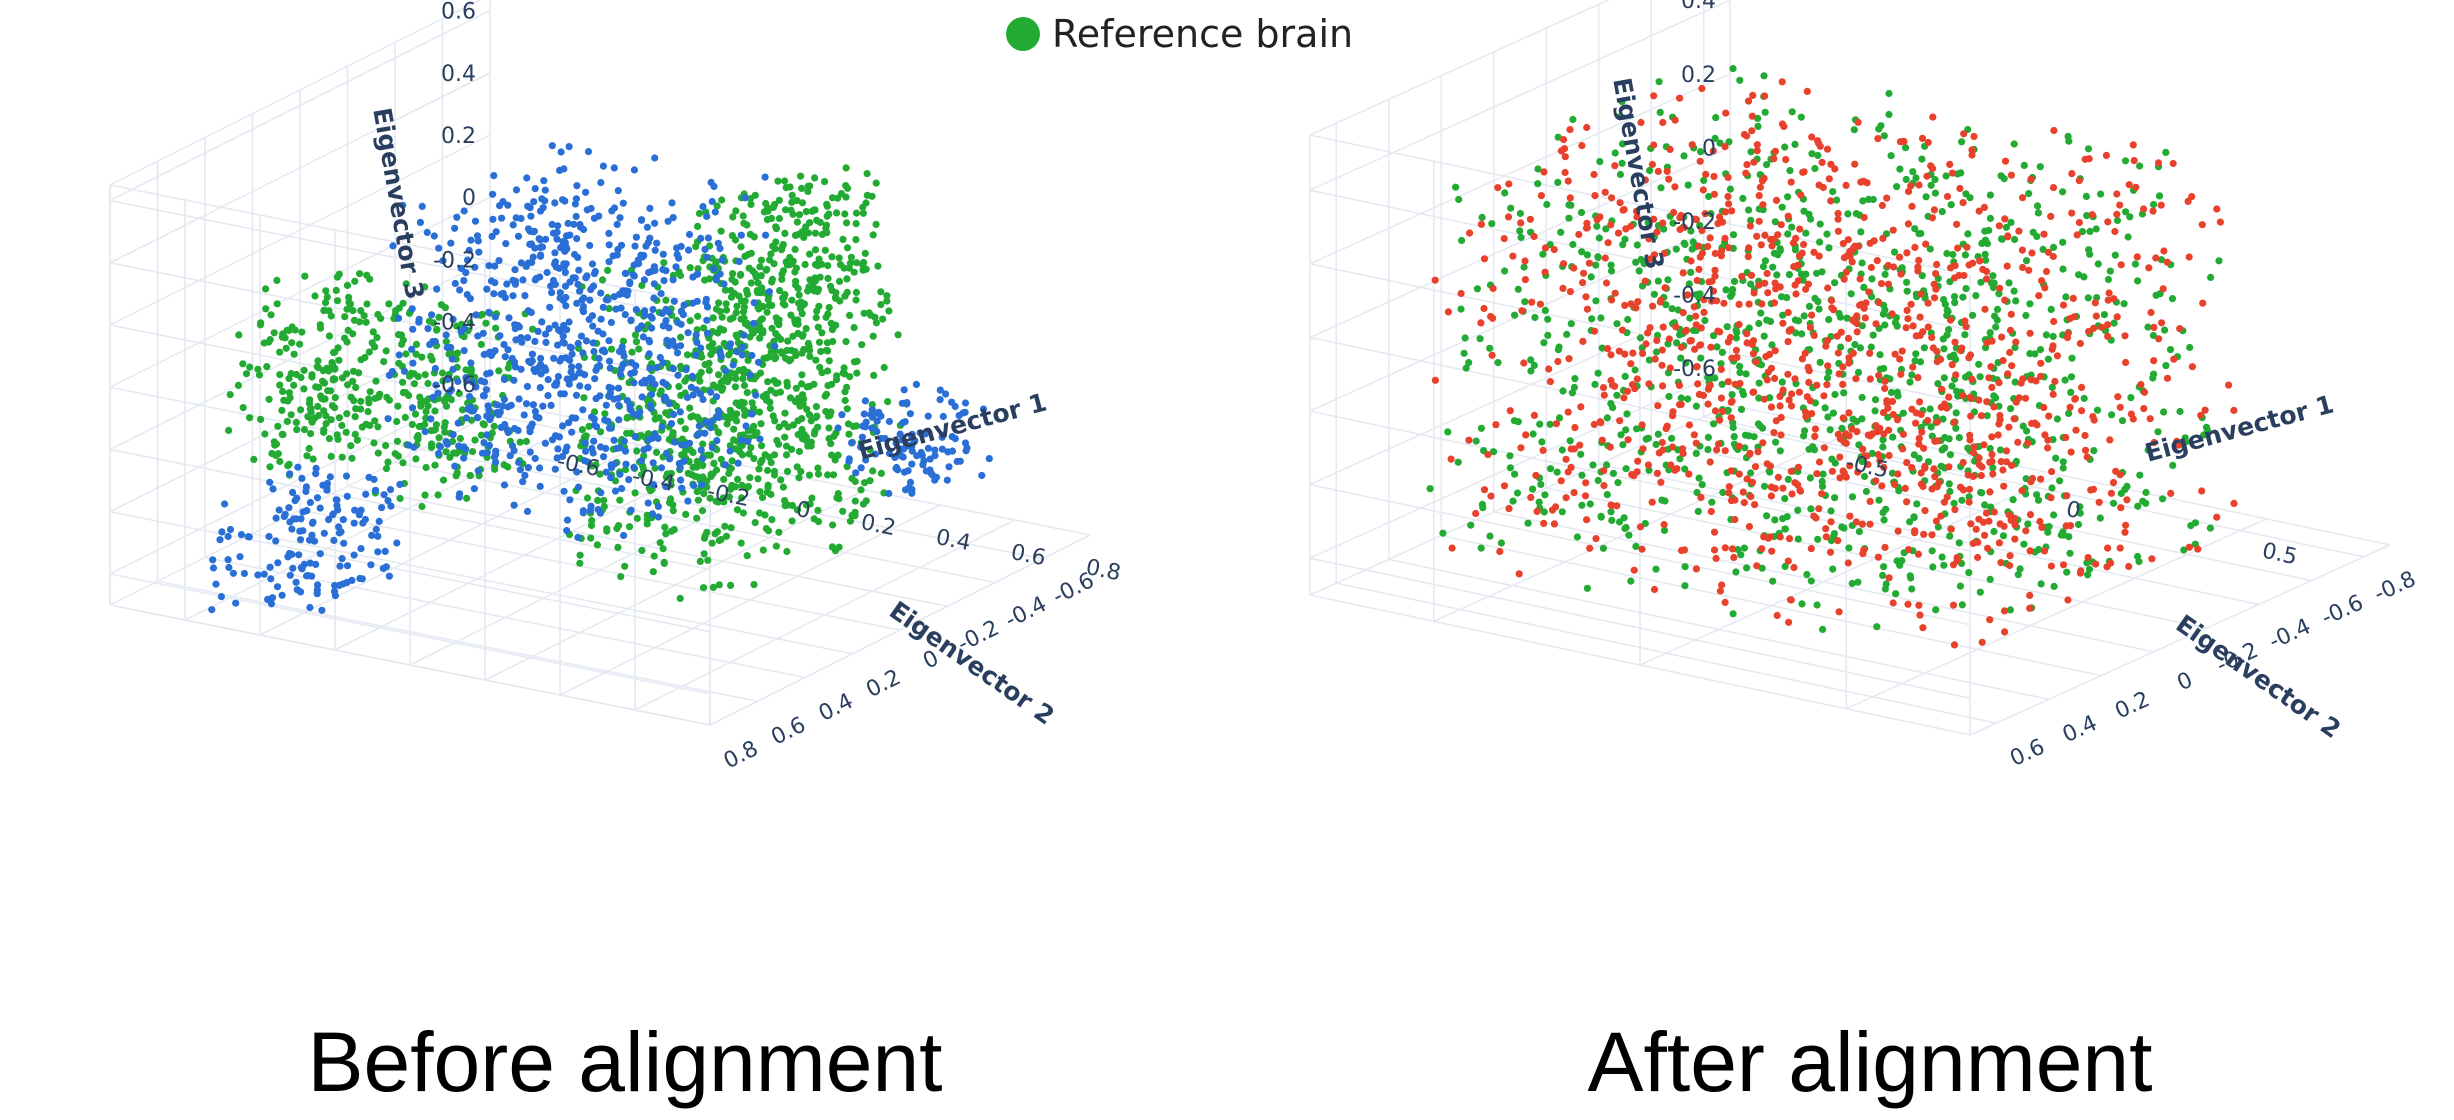 Image resolution: width=2454 pixels, height=1120 pixels. What do you see at coordinates (1850, 570) in the screenshot?
I see `grid-line` at bounding box center [1850, 570].